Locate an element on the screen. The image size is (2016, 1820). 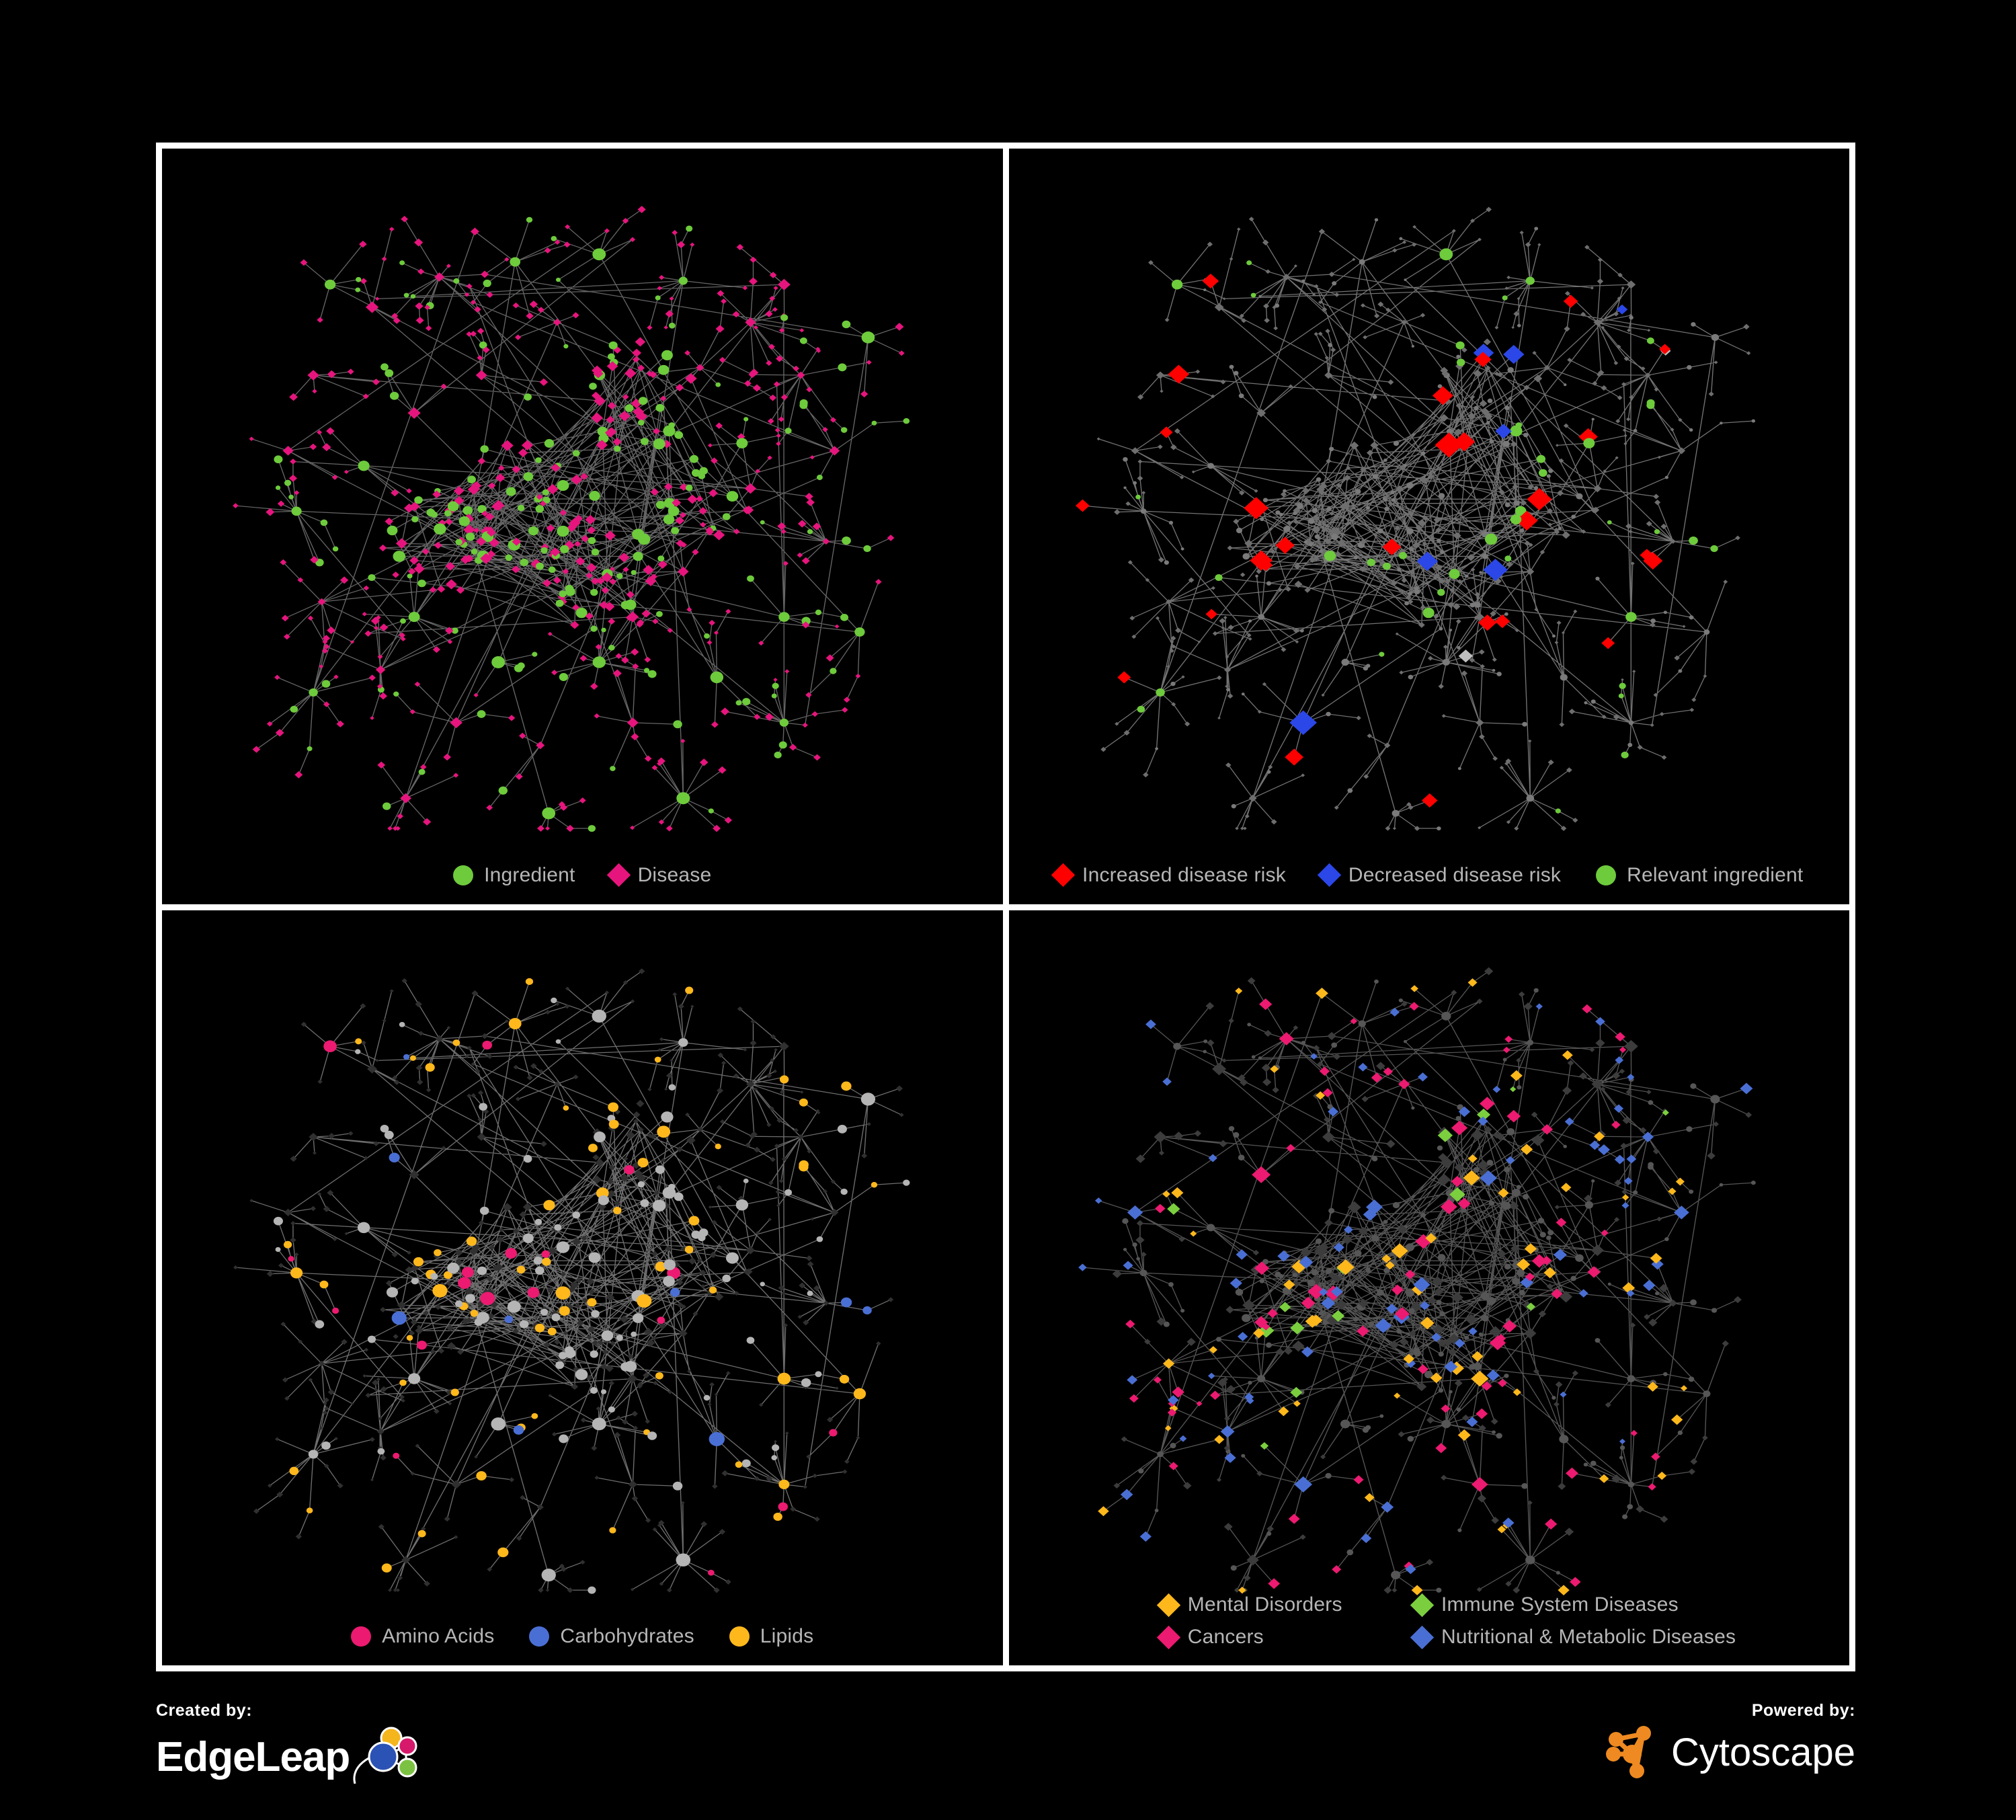
legend-label-increased-risk: Increased disease risk is located at coordinates (1184, 874).